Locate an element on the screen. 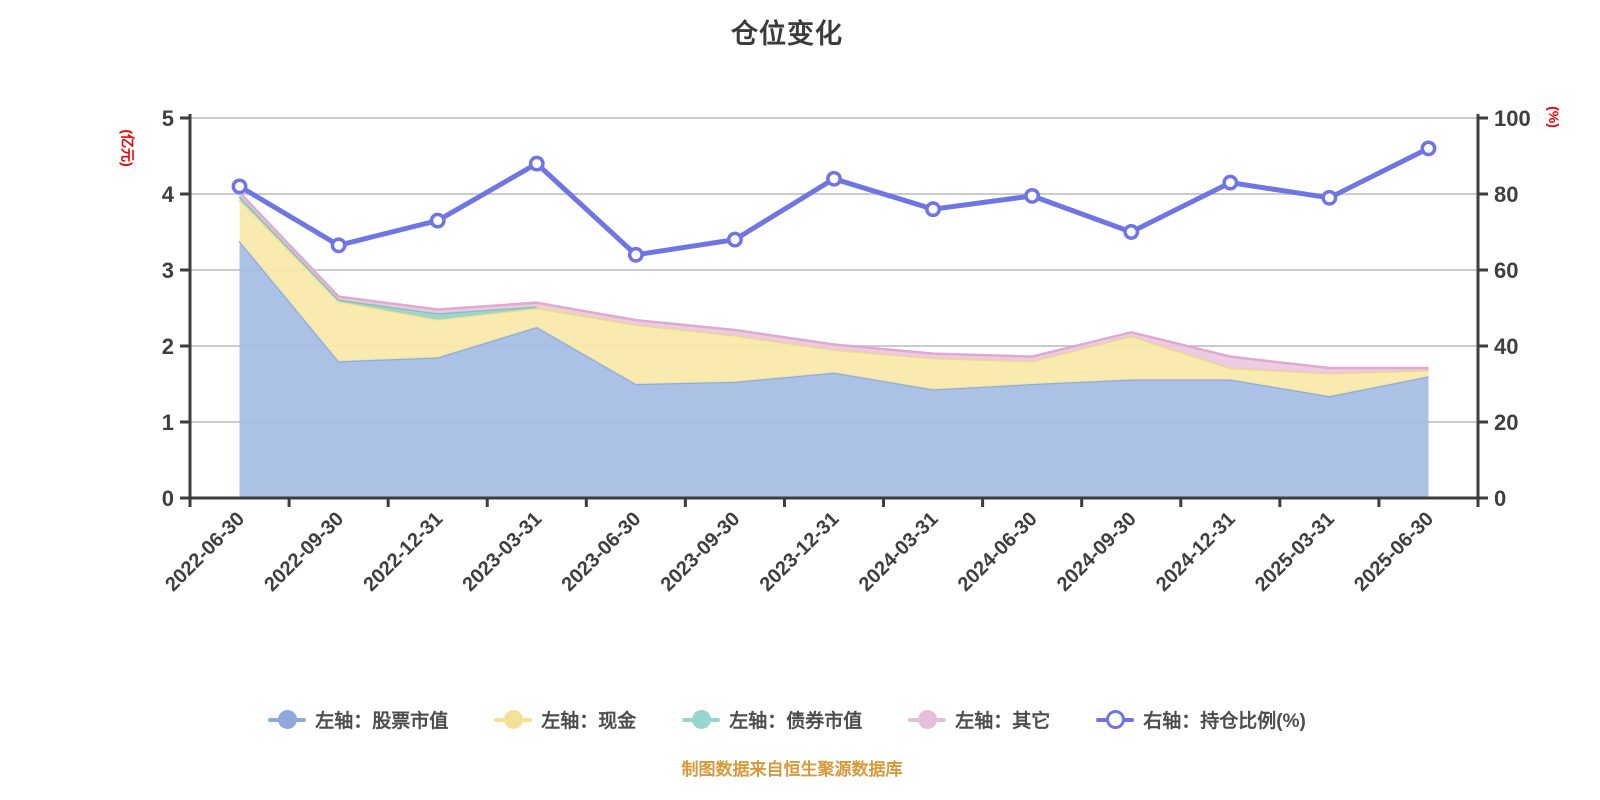 Image resolution: width=1600 pixels, height=800 pixels. svg-text: 40 is located at coordinates (1506, 346).